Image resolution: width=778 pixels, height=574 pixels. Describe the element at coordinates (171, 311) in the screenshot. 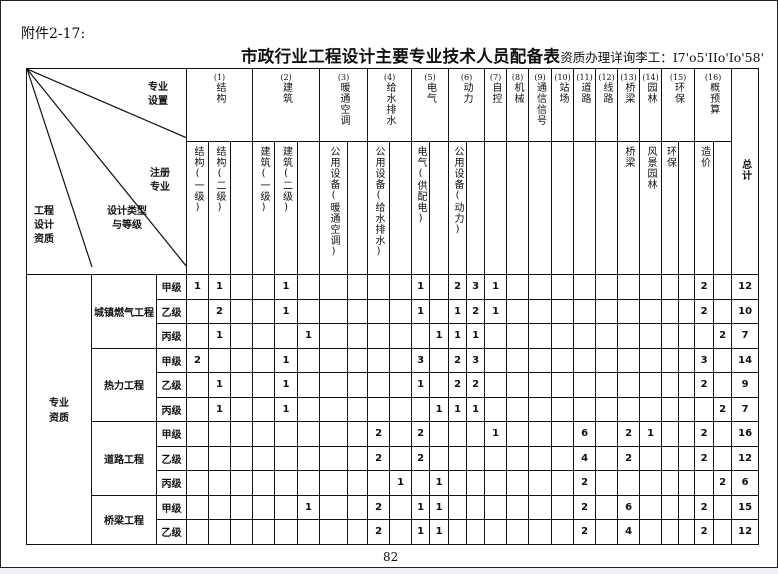

I see `grade-cell: 乙级` at that location.